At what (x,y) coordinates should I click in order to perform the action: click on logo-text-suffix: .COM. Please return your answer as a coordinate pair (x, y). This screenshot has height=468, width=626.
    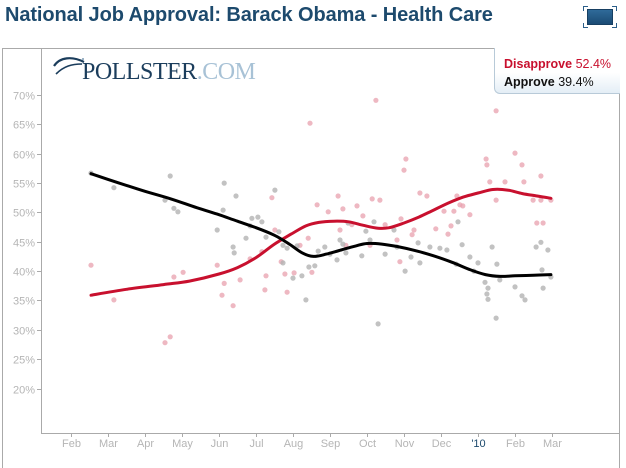
    Looking at the image, I should click on (226, 72).